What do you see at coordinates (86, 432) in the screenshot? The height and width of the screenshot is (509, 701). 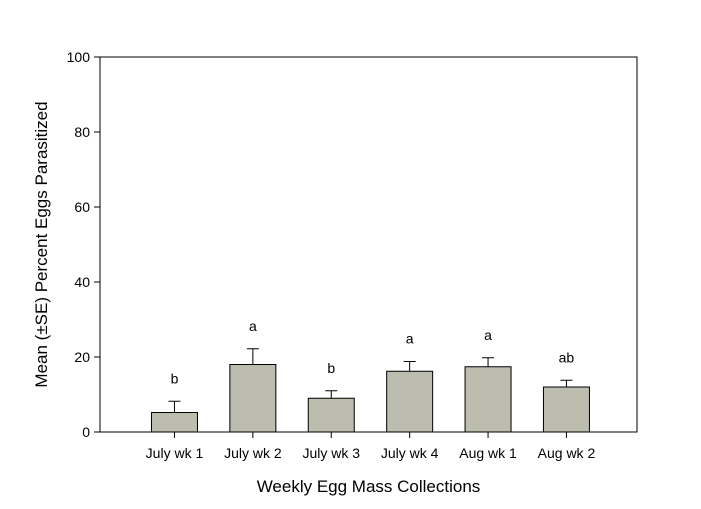 I see `y-tick-label: 0` at bounding box center [86, 432].